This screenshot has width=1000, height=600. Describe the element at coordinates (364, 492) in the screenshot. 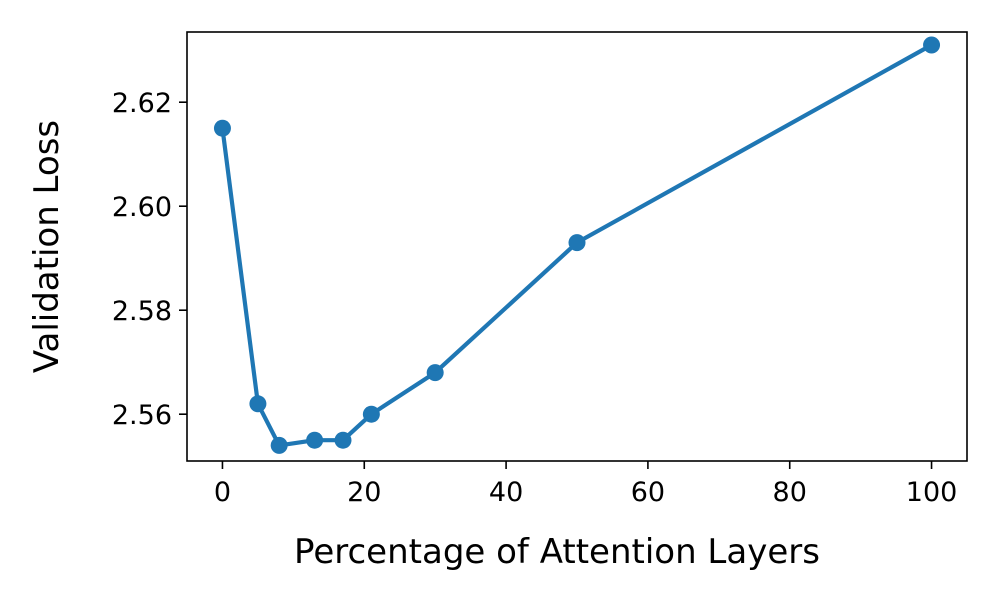

I see `x-tick-label: 20` at that location.